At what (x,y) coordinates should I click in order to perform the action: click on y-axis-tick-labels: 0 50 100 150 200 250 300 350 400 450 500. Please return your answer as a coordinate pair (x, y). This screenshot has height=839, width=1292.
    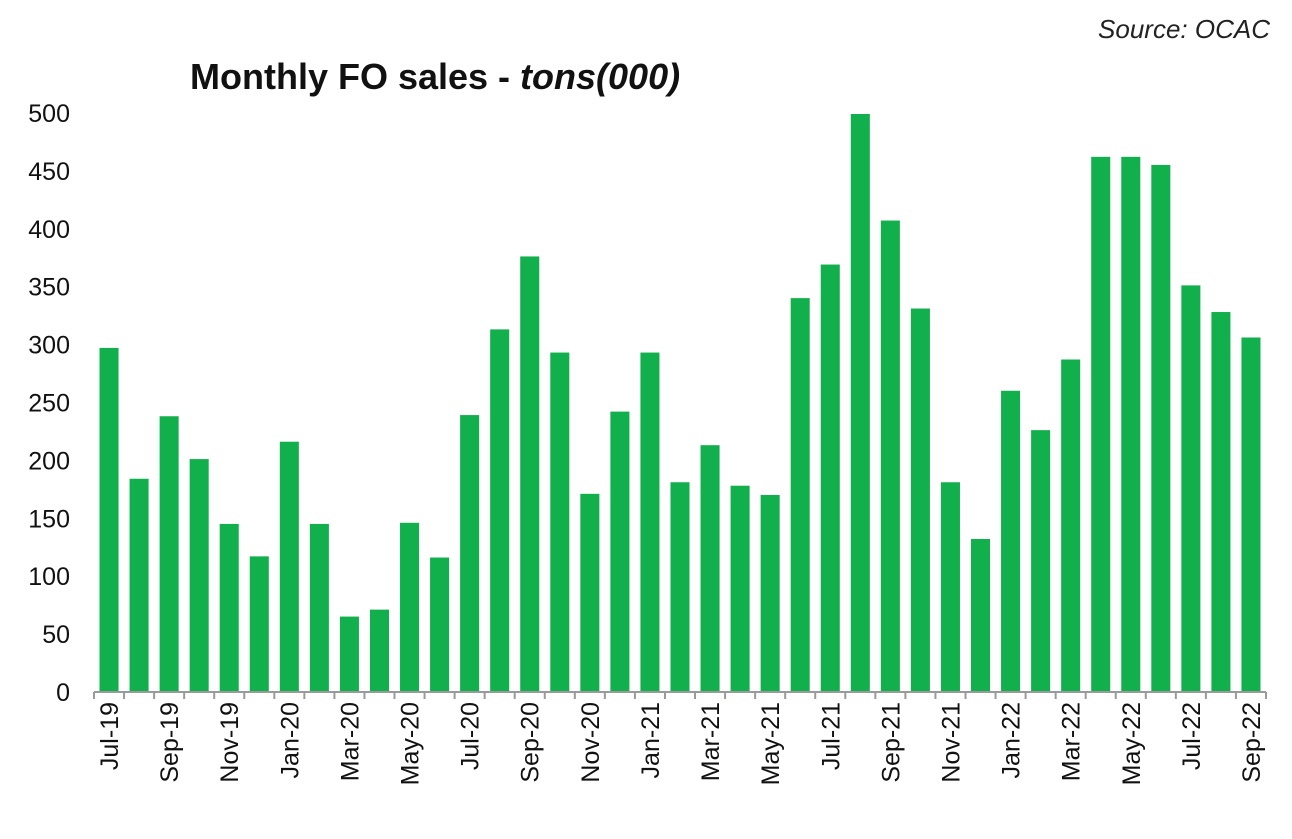
    Looking at the image, I should click on (49, 403).